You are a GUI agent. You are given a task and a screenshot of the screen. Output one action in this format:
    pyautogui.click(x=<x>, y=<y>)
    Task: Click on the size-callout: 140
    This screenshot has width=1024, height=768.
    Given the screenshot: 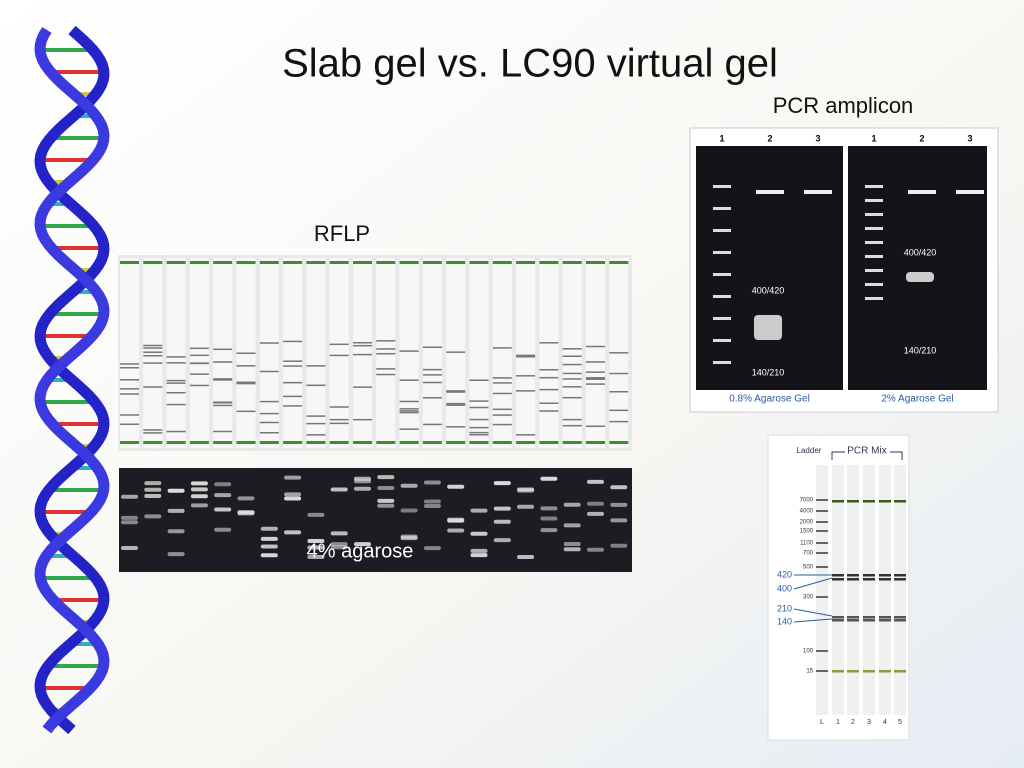 What is the action you would take?
    pyautogui.click(x=784, y=621)
    